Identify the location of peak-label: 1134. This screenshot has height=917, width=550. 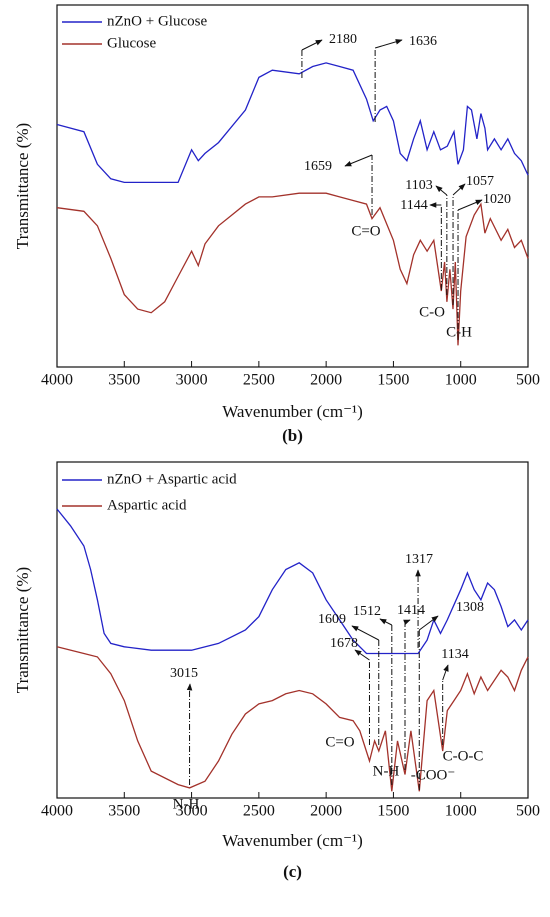
(454, 654).